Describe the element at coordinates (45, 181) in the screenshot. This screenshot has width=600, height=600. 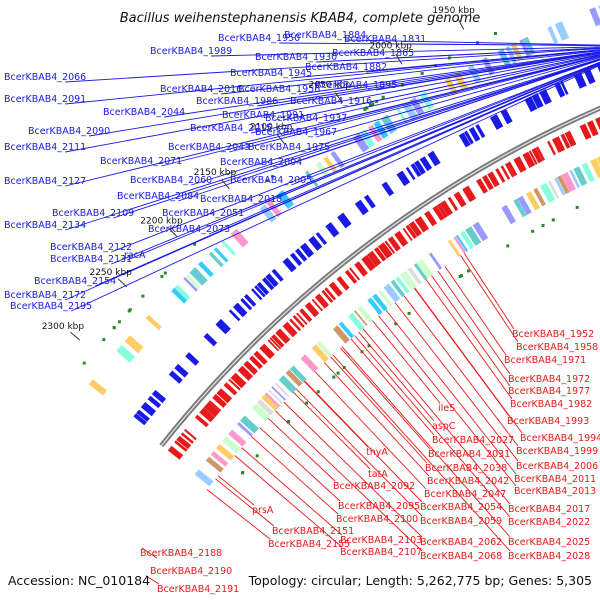
I see `gene-label-forward: BcerKBAB4_2127` at that location.